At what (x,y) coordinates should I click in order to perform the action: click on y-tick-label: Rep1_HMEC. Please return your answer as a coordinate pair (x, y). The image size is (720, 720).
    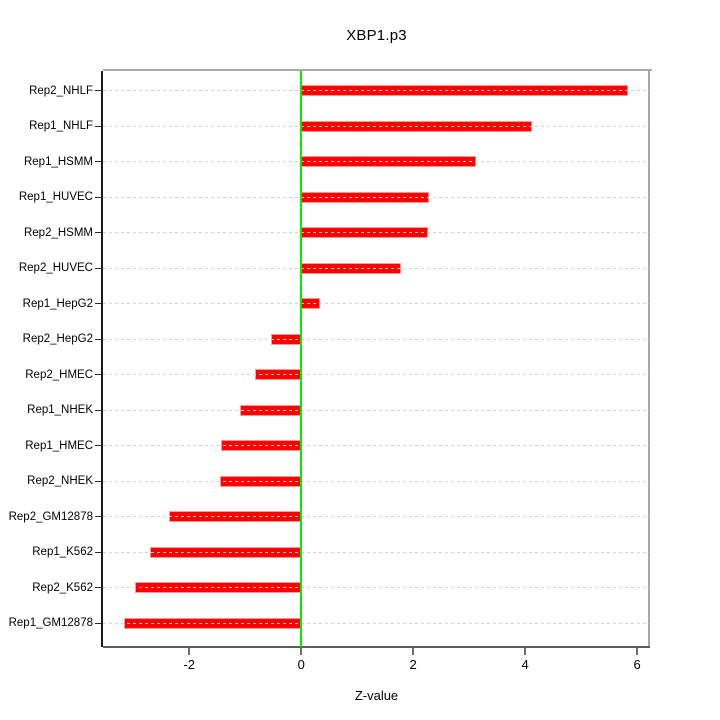
    Looking at the image, I should click on (59, 445).